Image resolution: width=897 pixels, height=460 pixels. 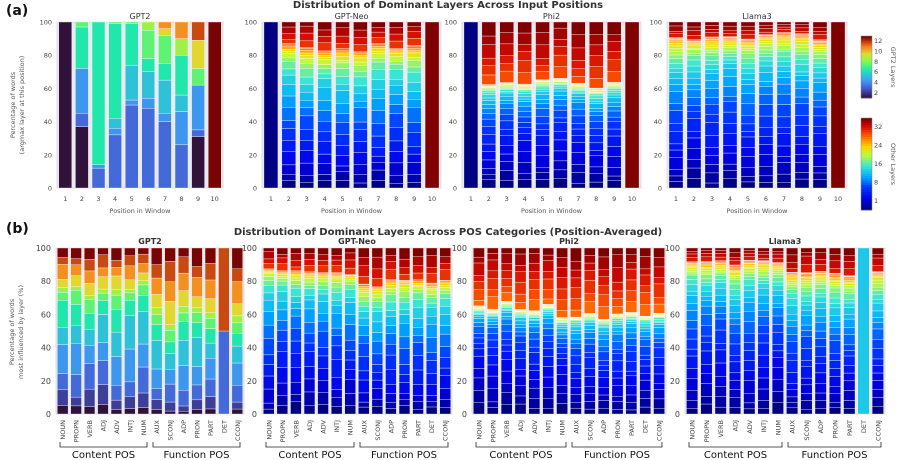 I want to click on subplot-title: GPT2, so click(x=149, y=241).